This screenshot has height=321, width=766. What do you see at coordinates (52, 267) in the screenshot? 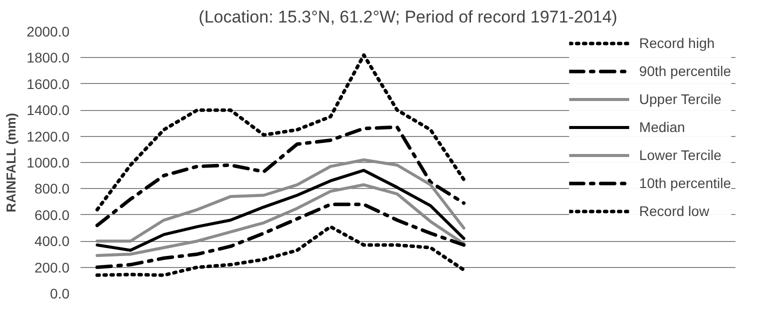
I see `y-tick-label: 200.0` at bounding box center [52, 267].